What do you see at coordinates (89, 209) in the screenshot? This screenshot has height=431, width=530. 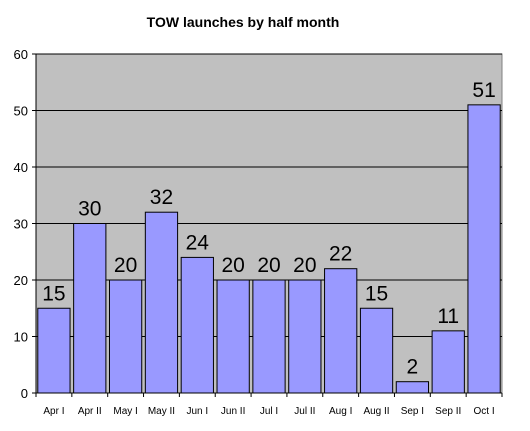 I see `data-label: 30` at bounding box center [89, 209].